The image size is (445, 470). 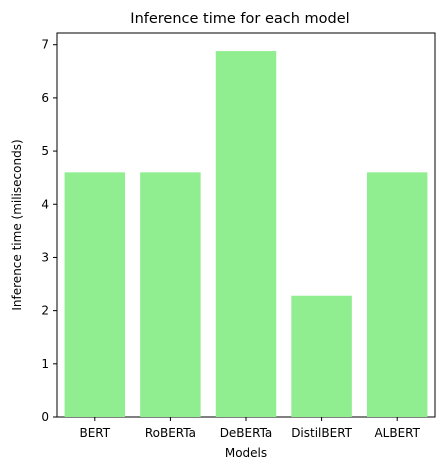 What do you see at coordinates (246, 433) in the screenshot?
I see `x-tick-label: DeBERTa` at bounding box center [246, 433].